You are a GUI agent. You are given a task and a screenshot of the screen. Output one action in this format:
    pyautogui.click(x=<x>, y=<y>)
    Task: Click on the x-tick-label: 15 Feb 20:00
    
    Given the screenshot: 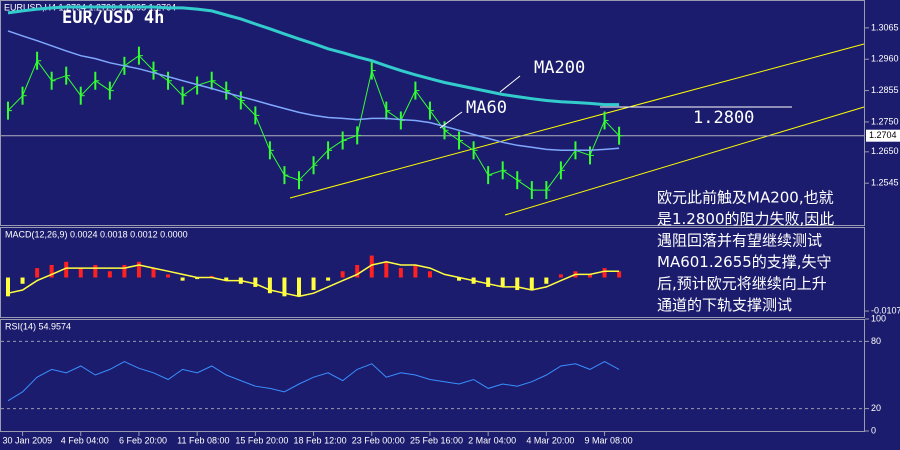 What is the action you would take?
    pyautogui.click(x=261, y=440)
    